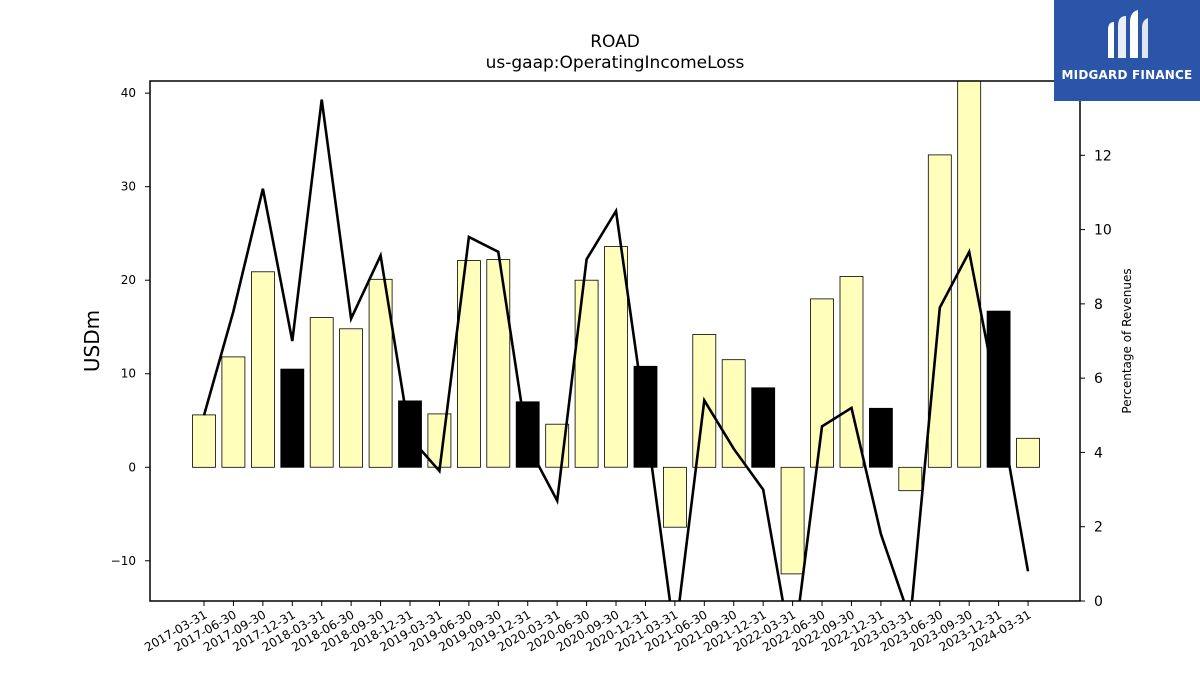  What do you see at coordinates (1103, 156) in the screenshot?
I see `right-tick-label: 12` at bounding box center [1103, 156].